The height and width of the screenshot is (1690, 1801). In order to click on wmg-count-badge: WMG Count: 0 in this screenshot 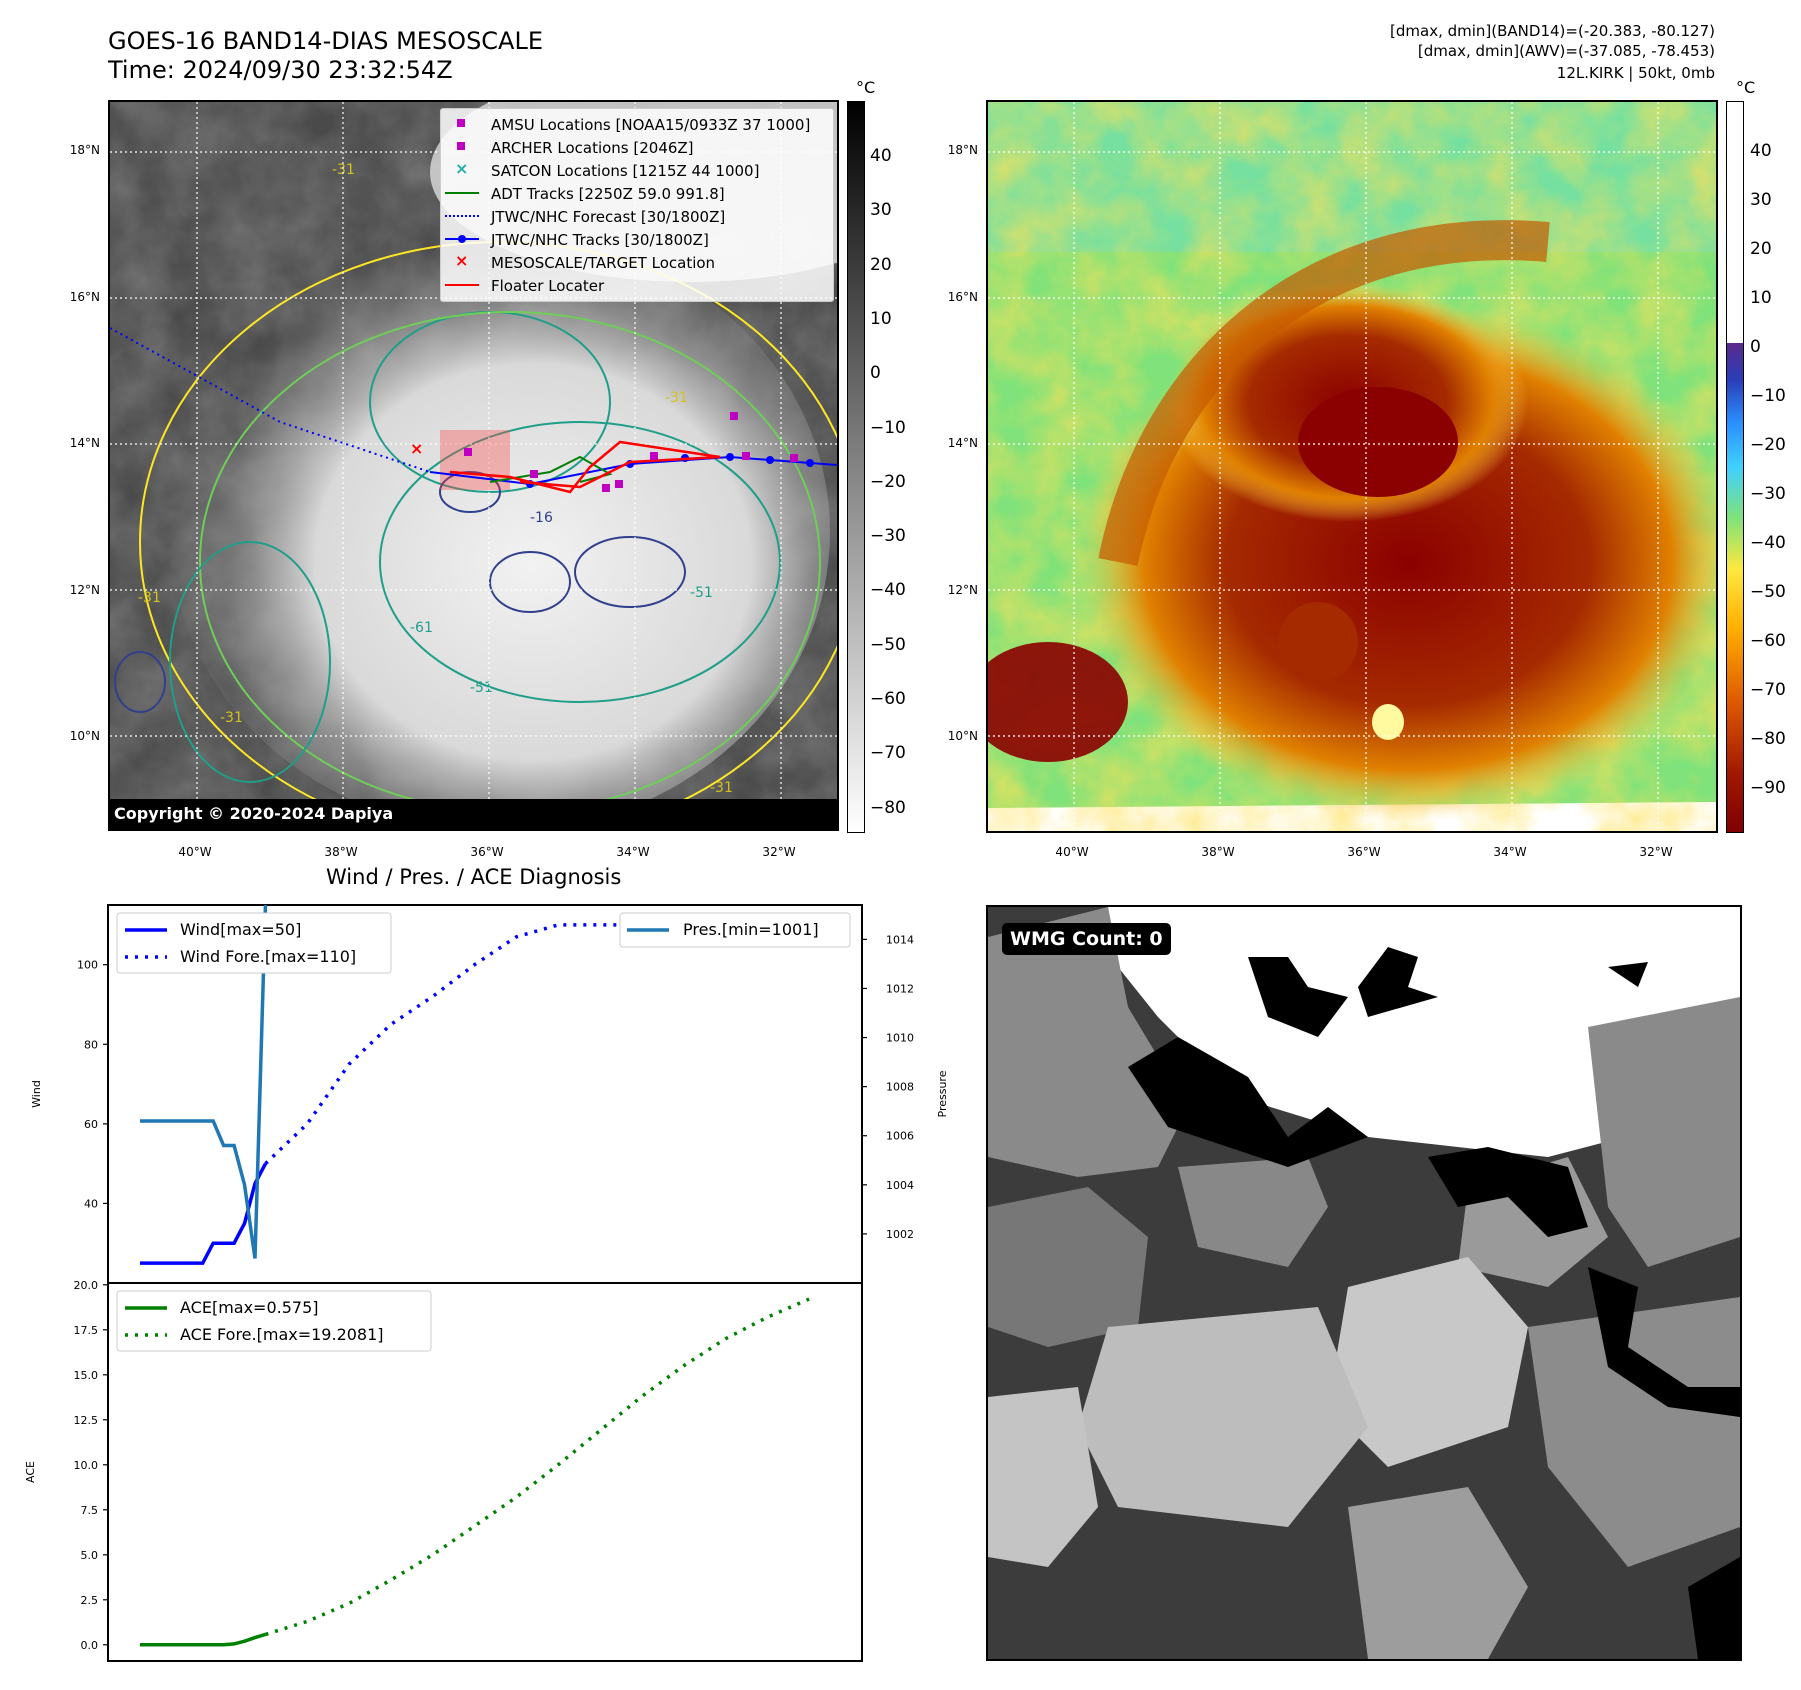, I will do `click(1086, 939)`.